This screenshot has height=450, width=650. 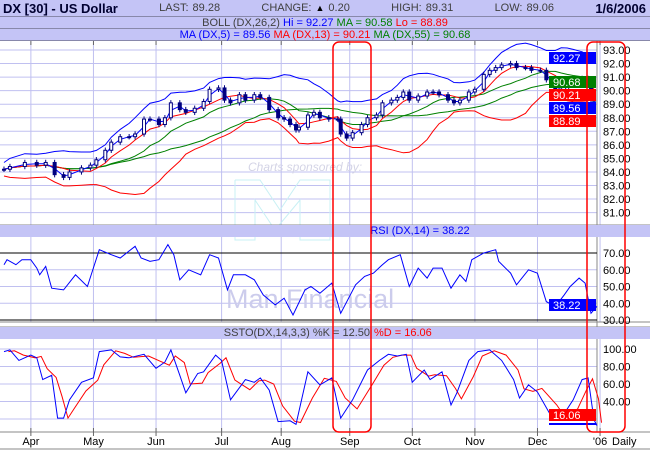 What do you see at coordinates (421, 23) in the screenshot?
I see `boll-lo: Lo = 88.89` at bounding box center [421, 23].